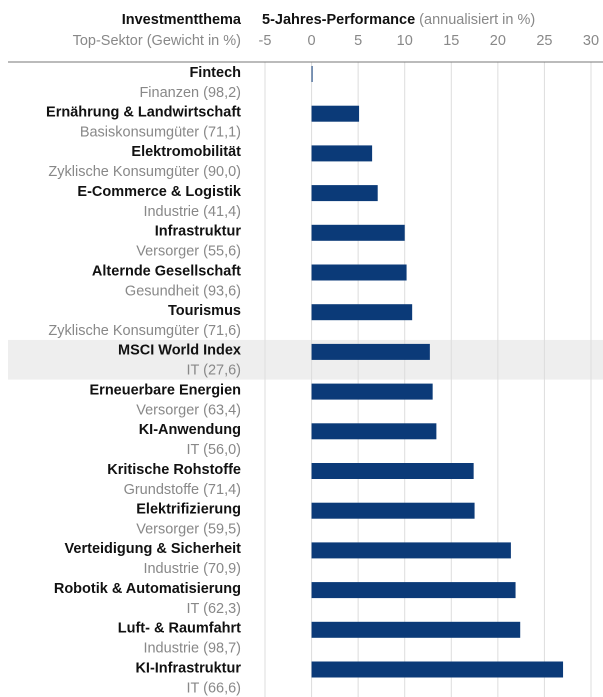 The width and height of the screenshot is (603, 697). What do you see at coordinates (265, 41) in the screenshot?
I see `x-tick-label: -5` at bounding box center [265, 41].